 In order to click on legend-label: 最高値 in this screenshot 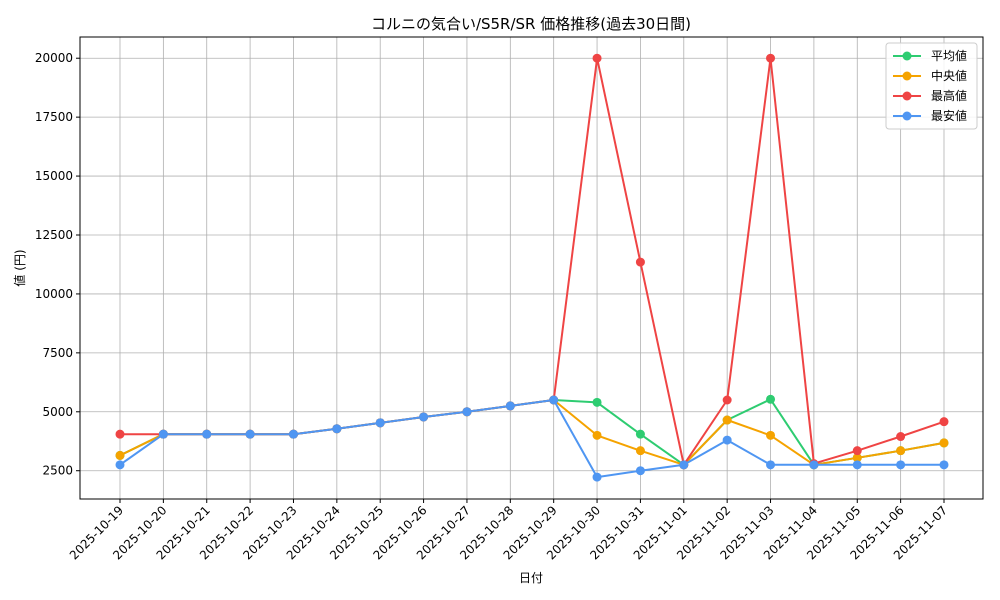, I will do `click(949, 95)`.